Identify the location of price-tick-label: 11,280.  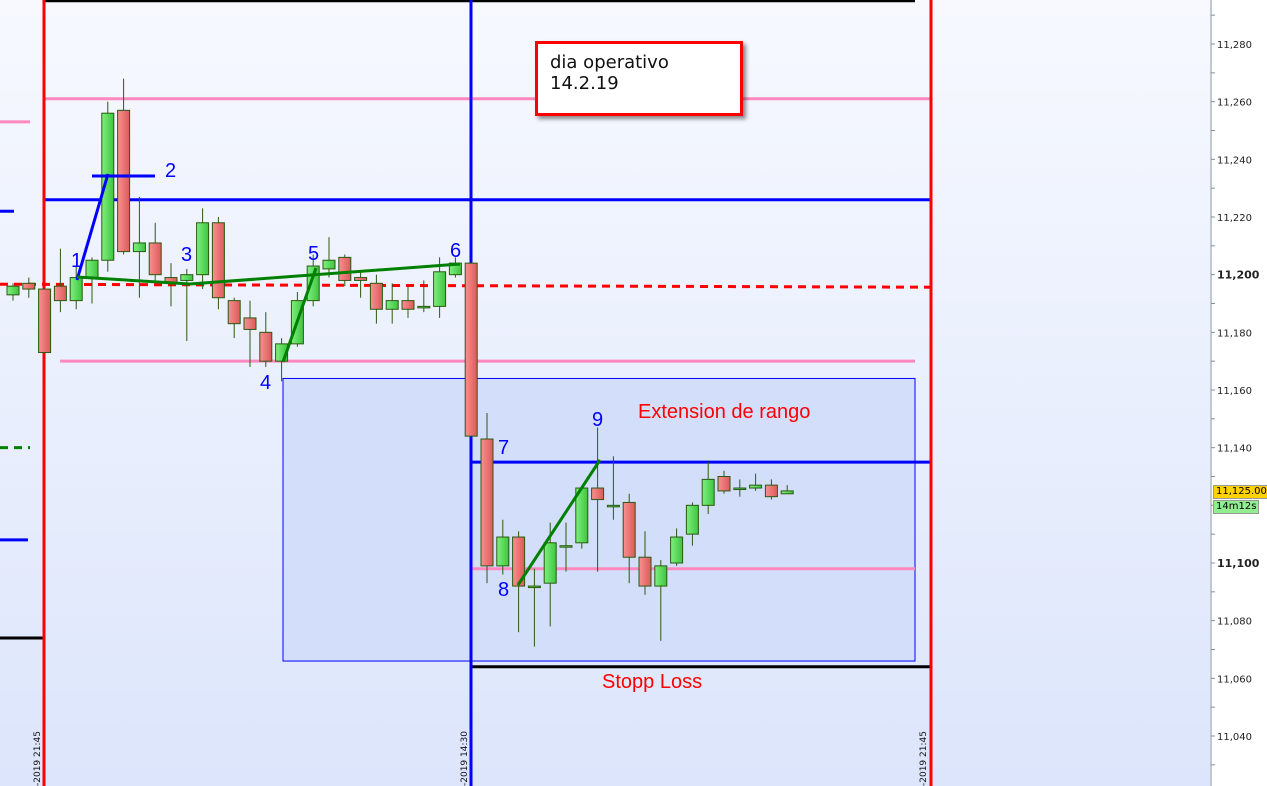
(1234, 45).